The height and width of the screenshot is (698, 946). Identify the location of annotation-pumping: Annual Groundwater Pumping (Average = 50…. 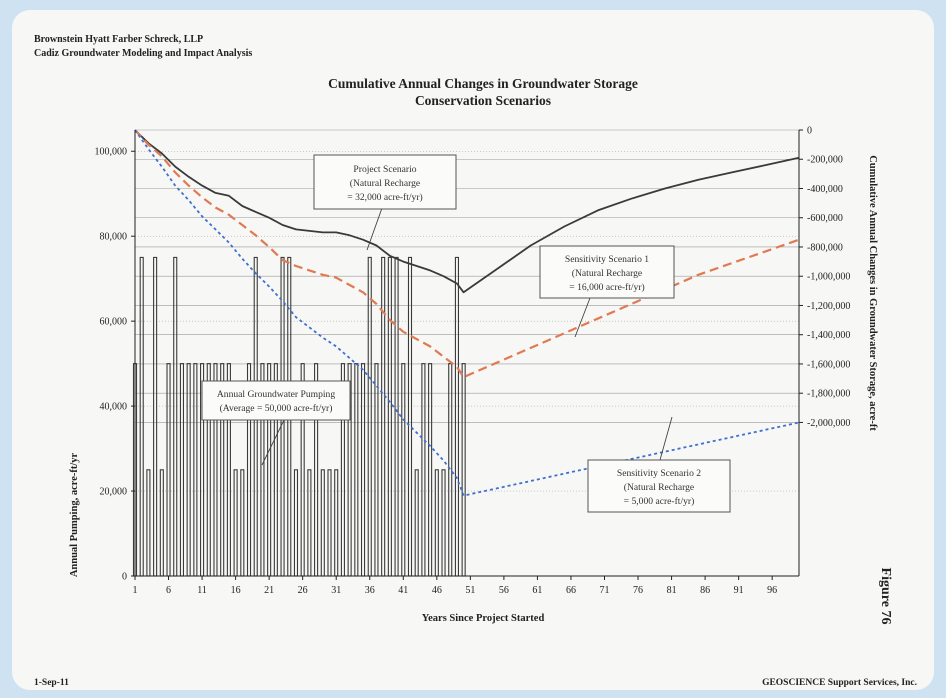
(276, 423).